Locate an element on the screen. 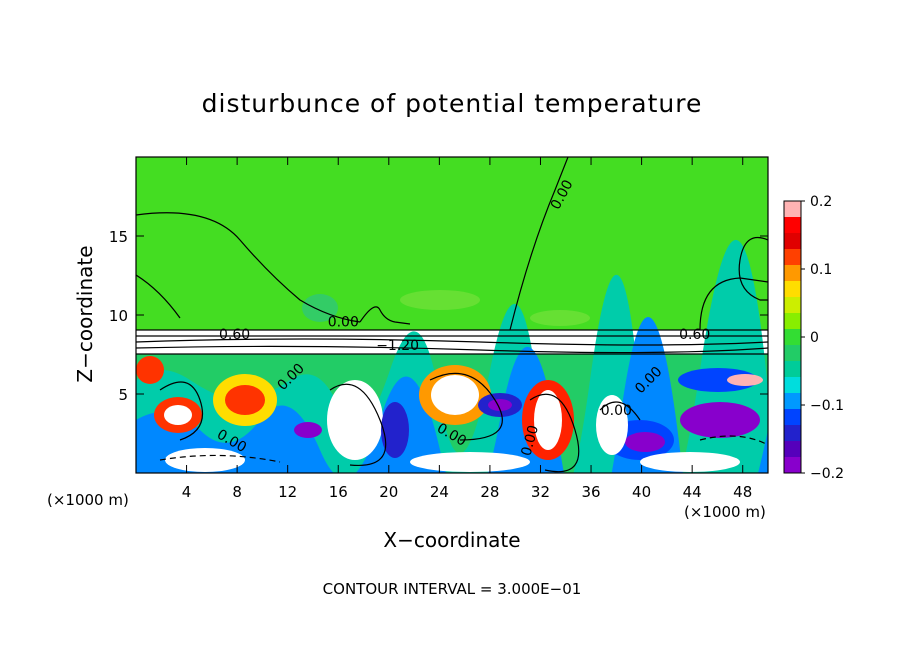 The image size is (904, 654). x-tick-label: 24 is located at coordinates (439, 492).